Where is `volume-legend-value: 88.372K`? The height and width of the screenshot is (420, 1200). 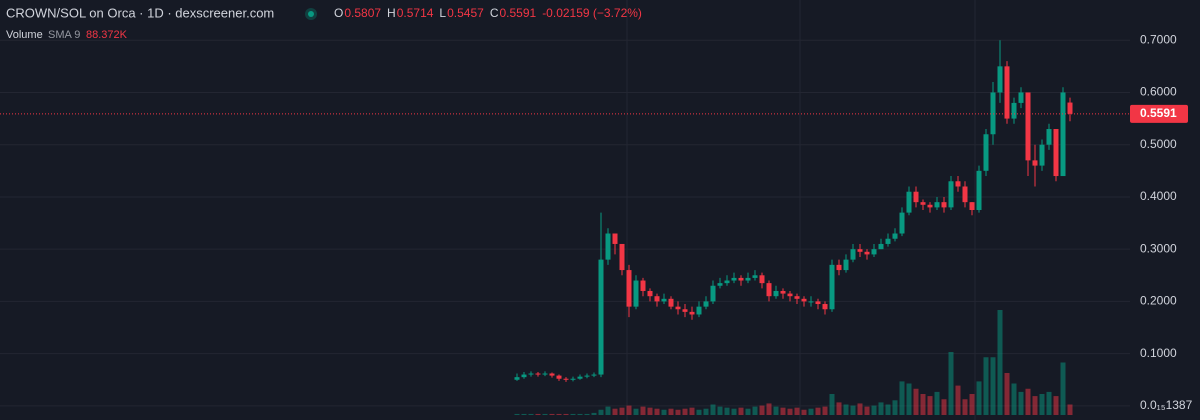
volume-legend-value: 88.372K is located at coordinates (107, 35).